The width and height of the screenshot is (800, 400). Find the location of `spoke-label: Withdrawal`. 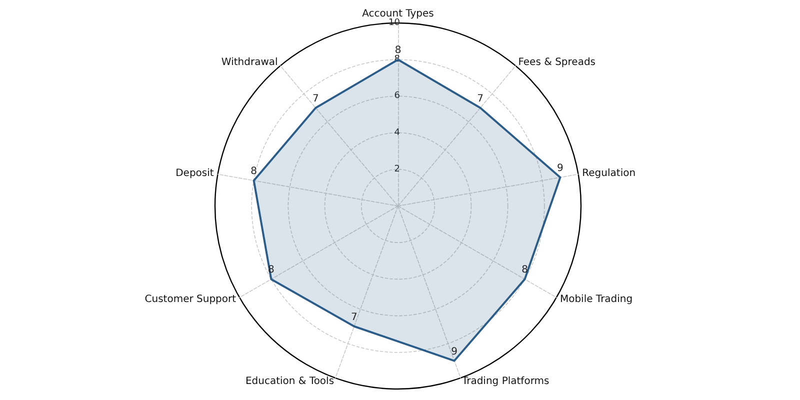

spoke-label: Withdrawal is located at coordinates (249, 62).